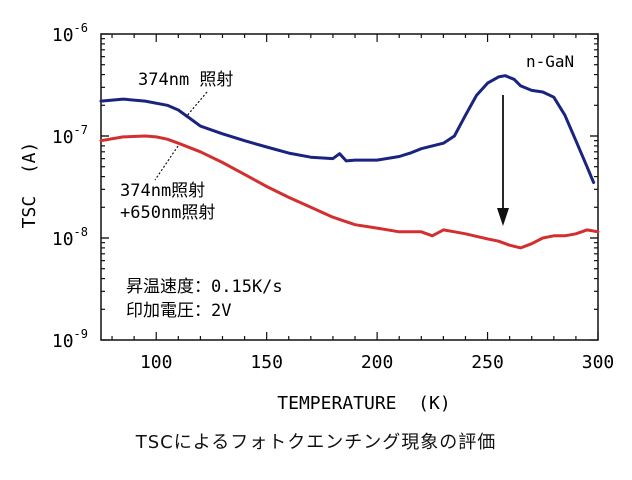  What do you see at coordinates (162, 191) in the screenshot?
I see `red-series-label-line1: 374nm照射` at bounding box center [162, 191].